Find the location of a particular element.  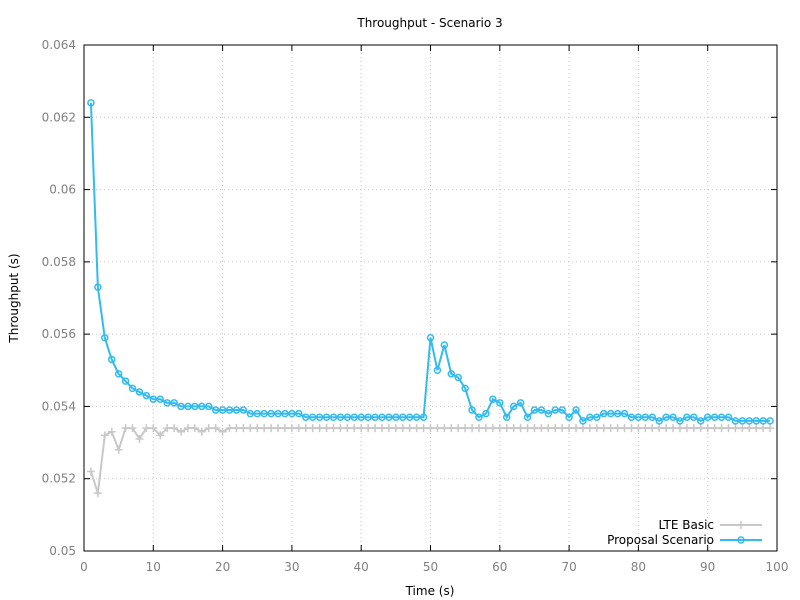

legend-swatch-proposal-scenario is located at coordinates (741, 540).